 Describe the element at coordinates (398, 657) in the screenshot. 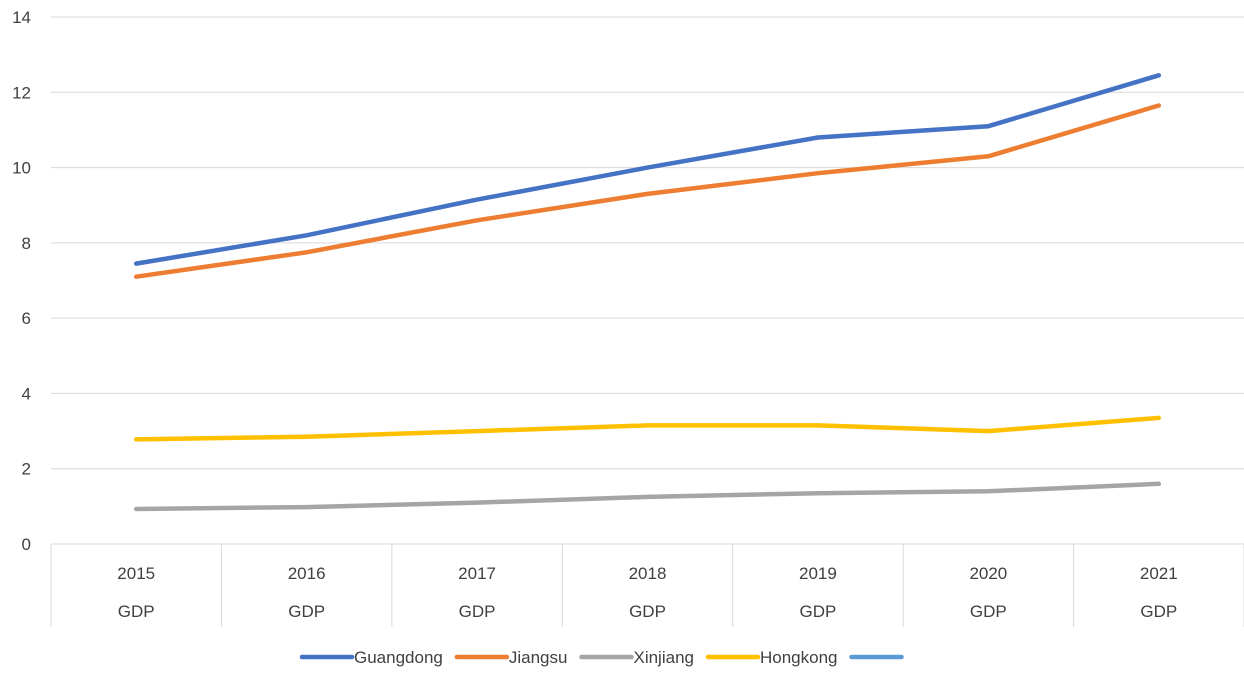

I see `legend-label: Guangdong` at that location.